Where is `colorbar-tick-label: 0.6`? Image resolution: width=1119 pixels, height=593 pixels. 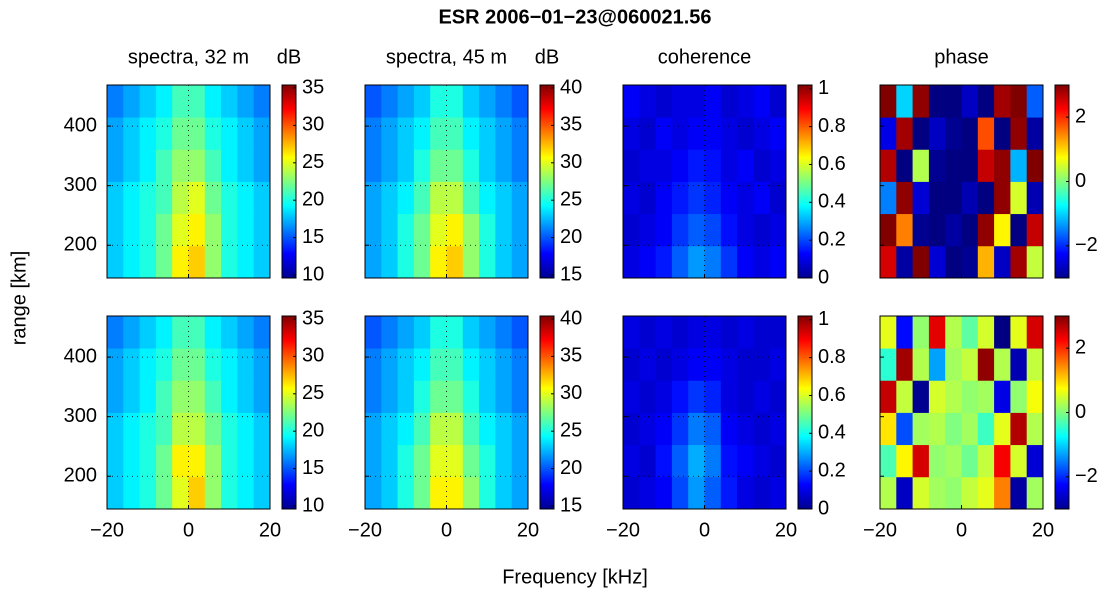 colorbar-tick-label: 0.6 is located at coordinates (832, 164).